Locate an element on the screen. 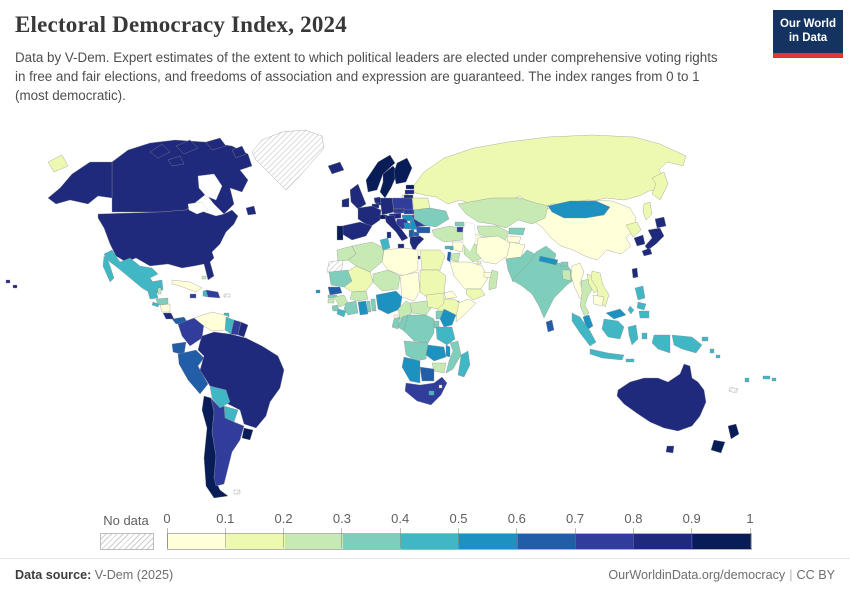 This screenshot has height=600, width=850. country-cote-divoire is located at coordinates (351, 308).